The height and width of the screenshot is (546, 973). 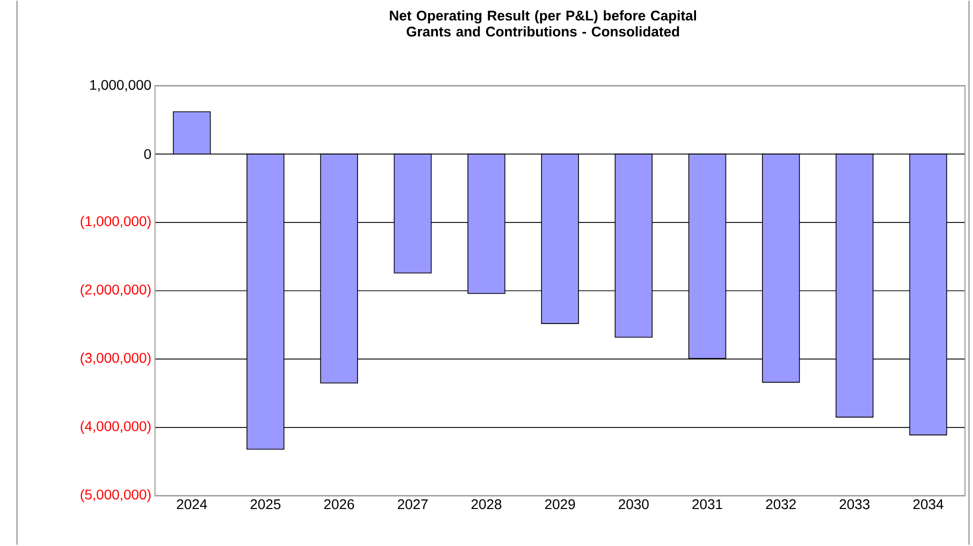 What do you see at coordinates (339, 505) in the screenshot?
I see `x-tick-label: 2026` at bounding box center [339, 505].